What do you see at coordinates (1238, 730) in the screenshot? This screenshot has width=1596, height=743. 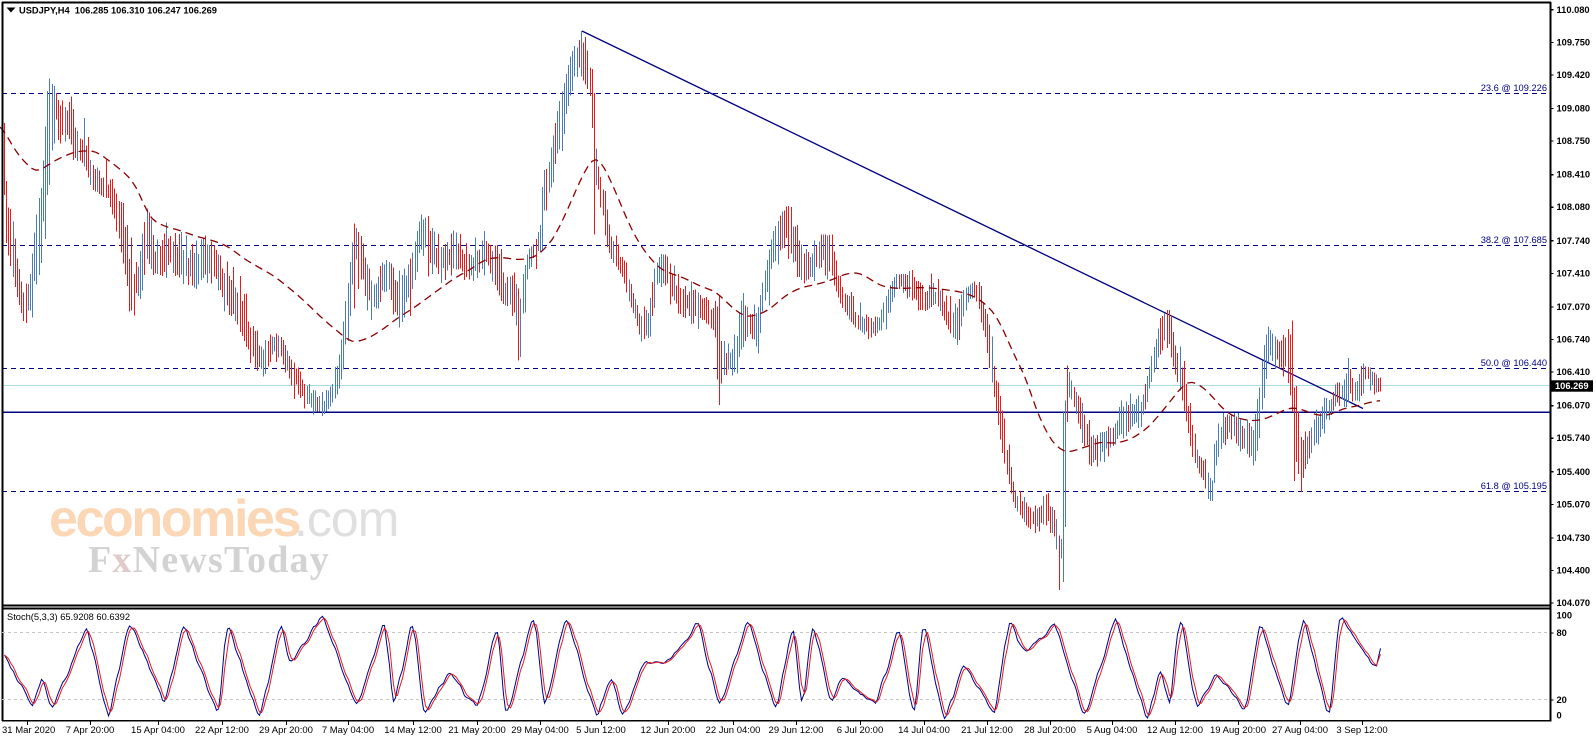 I see `svg-text: 19 Aug 20:00` at bounding box center [1238, 730].